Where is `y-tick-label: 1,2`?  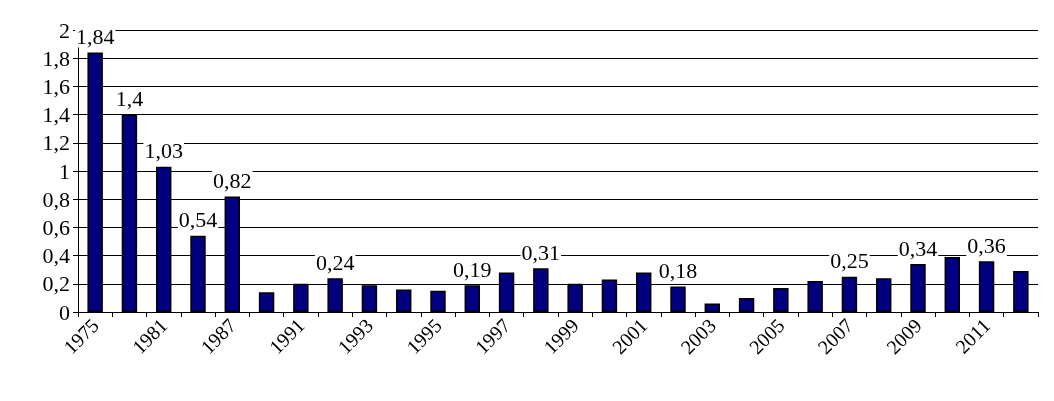 y-tick-label: 1,2 is located at coordinates (56, 143).